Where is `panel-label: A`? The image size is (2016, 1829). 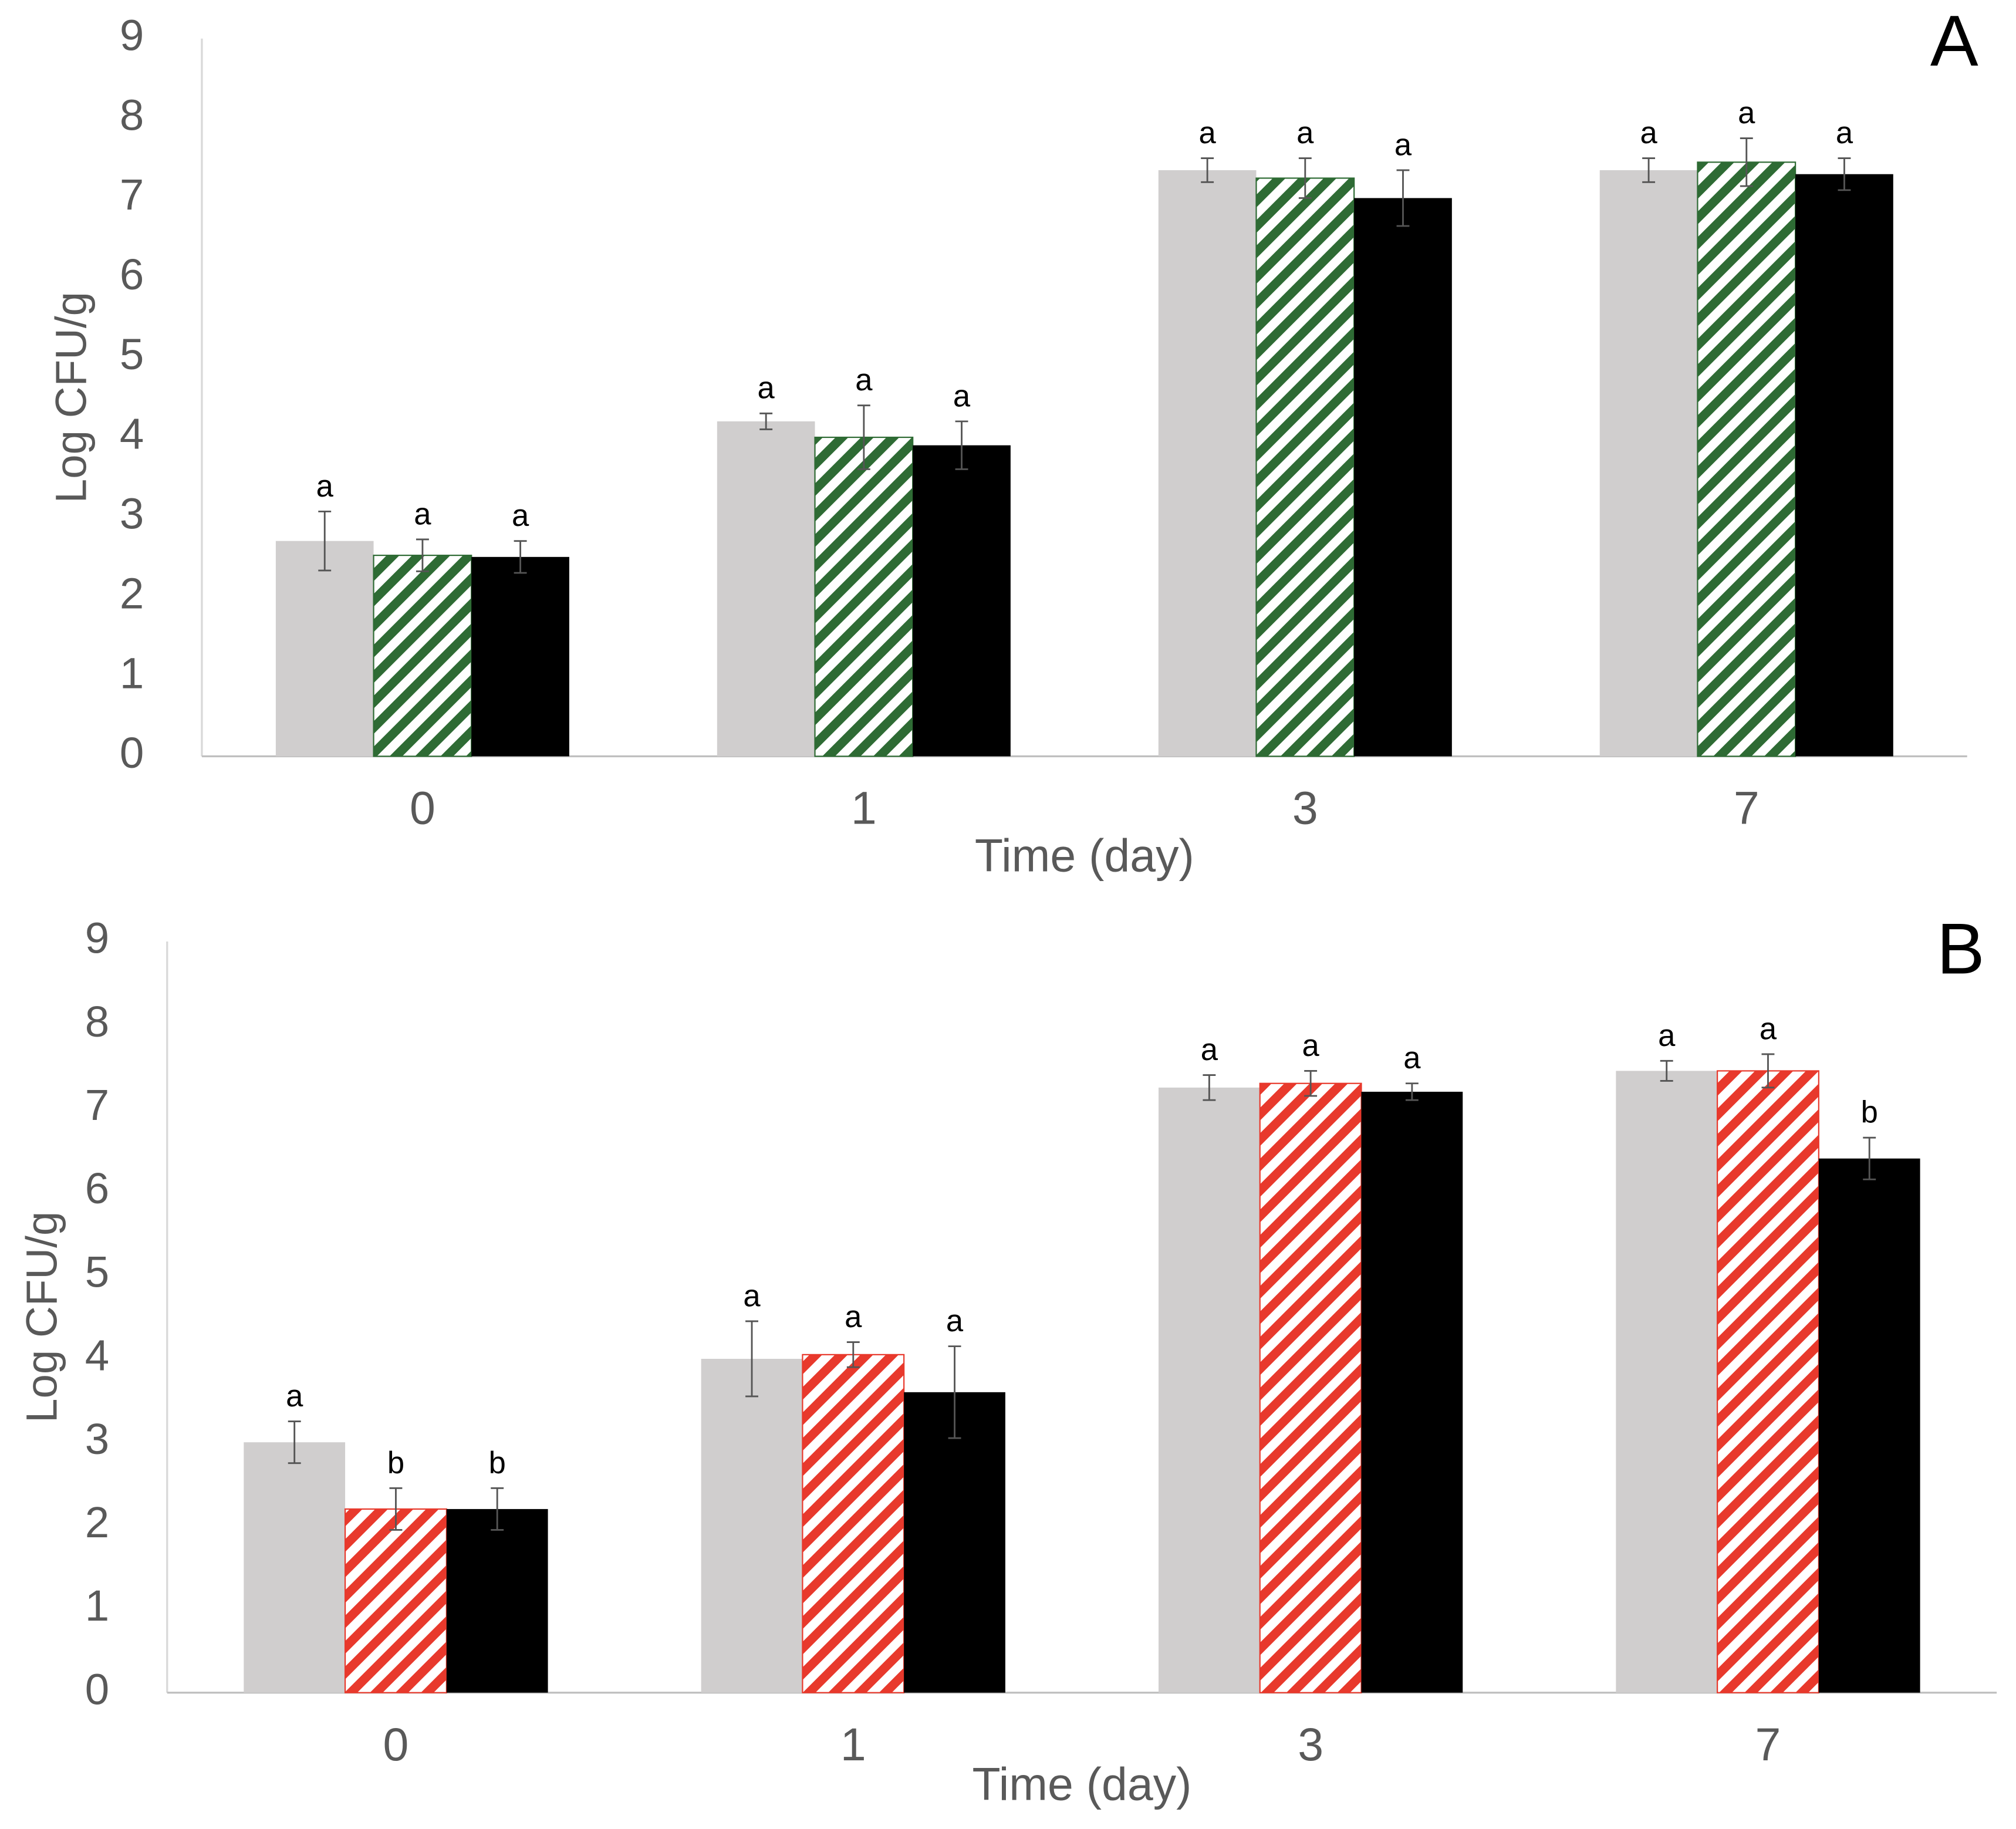 panel-label: A is located at coordinates (1954, 40).